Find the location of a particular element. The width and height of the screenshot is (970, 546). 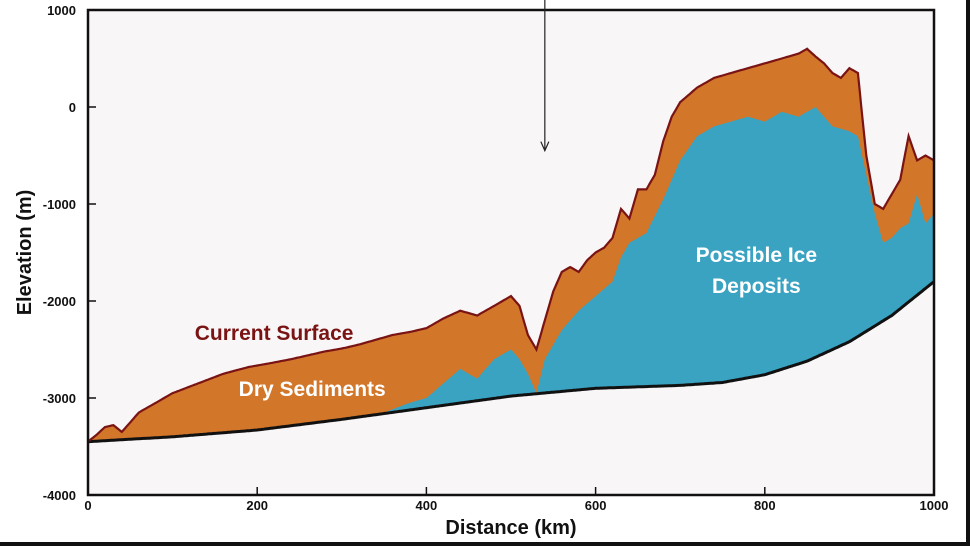

y-tick-label: -3000 is located at coordinates (59, 398).